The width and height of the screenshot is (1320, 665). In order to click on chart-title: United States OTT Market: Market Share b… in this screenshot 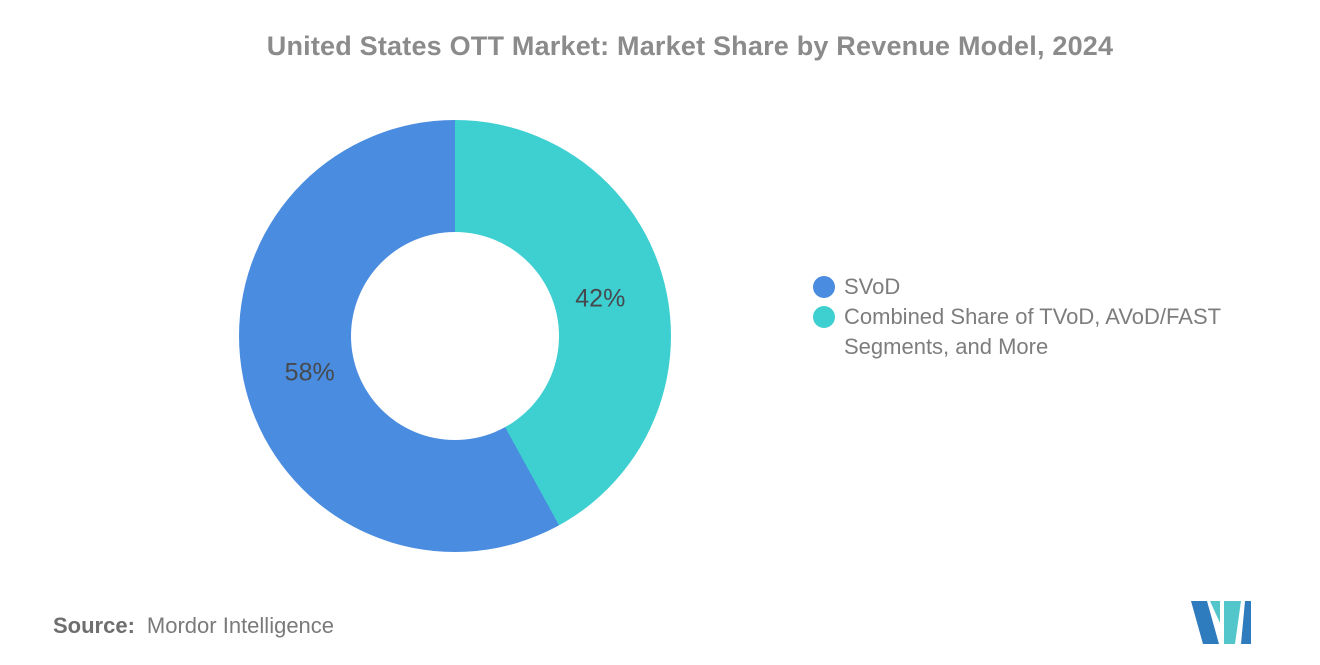, I will do `click(690, 46)`.